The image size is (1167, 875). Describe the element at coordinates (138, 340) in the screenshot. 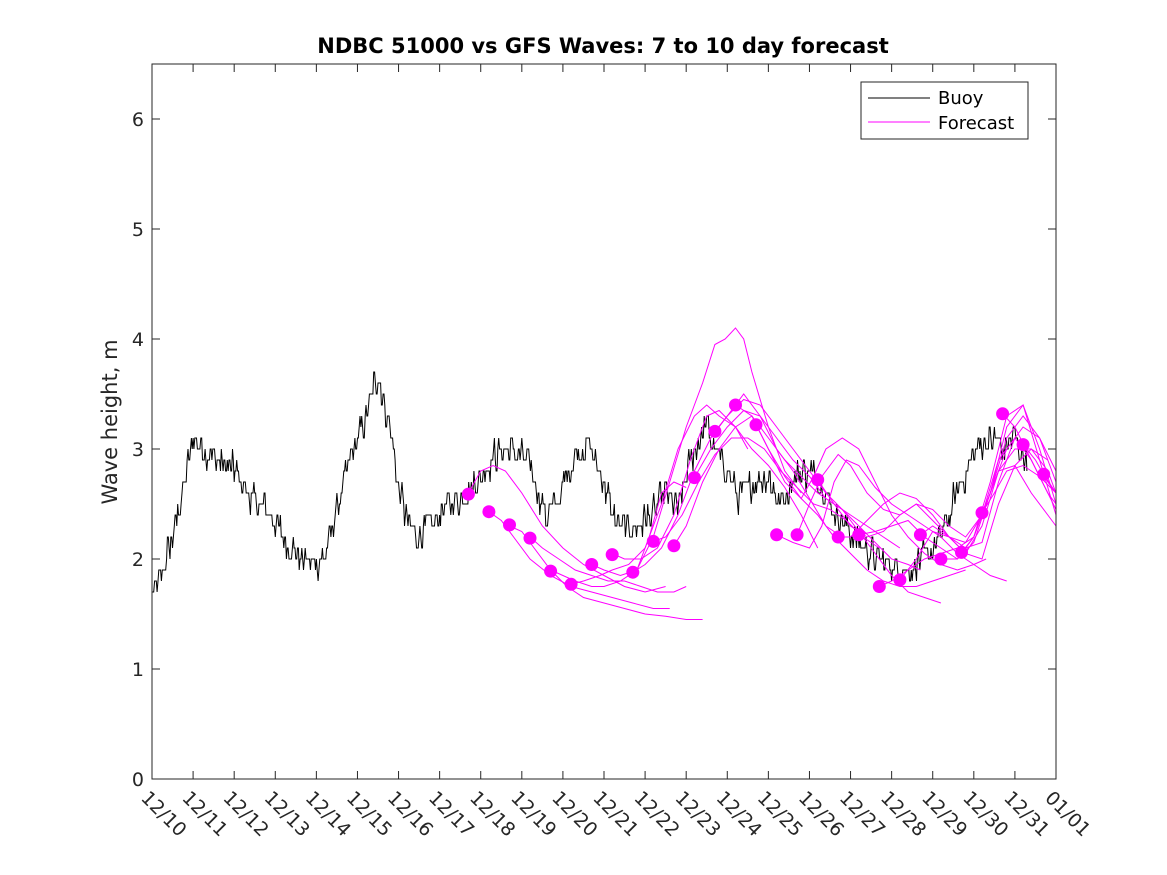

I see `y-tick-label: 4` at that location.